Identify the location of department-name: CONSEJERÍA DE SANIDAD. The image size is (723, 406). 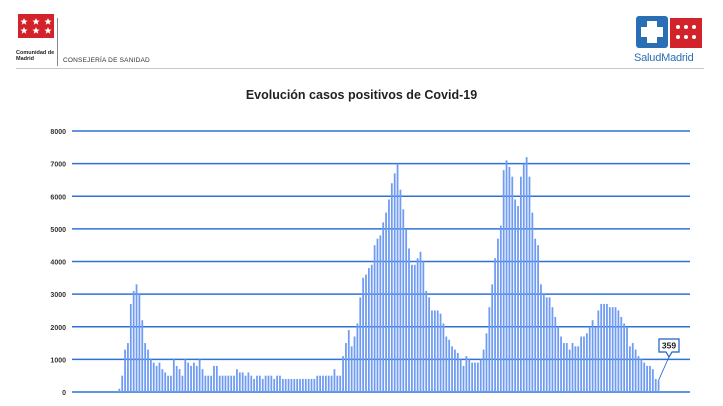
(106, 60).